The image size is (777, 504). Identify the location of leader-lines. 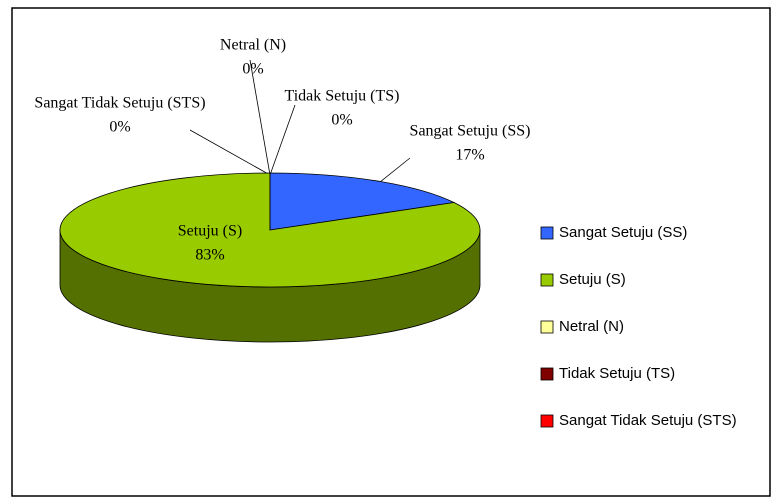
(300, 121).